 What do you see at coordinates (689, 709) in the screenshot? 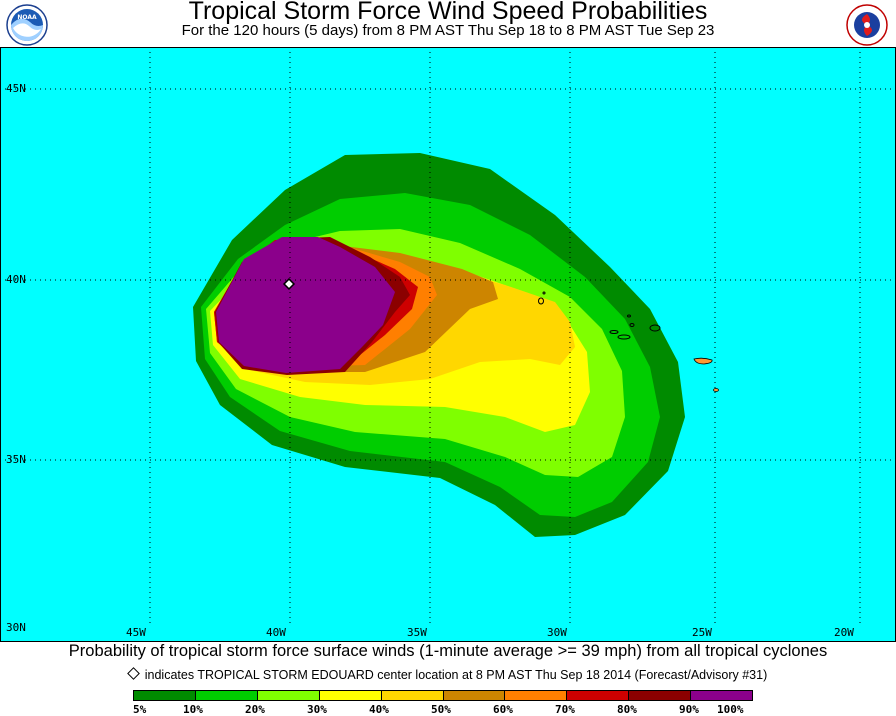
I see `legend-label: 90%` at bounding box center [689, 709].